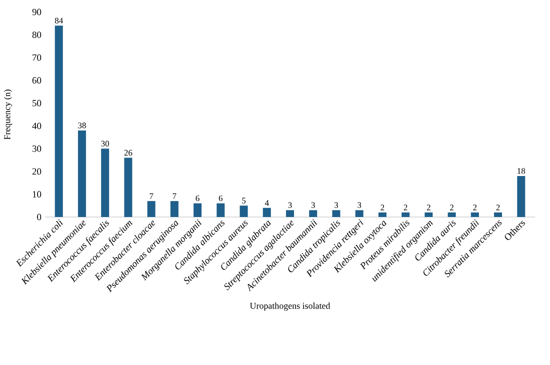 This screenshot has height=365, width=550. Describe the element at coordinates (39, 217) in the screenshot. I see `y-tick-label: 0` at that location.